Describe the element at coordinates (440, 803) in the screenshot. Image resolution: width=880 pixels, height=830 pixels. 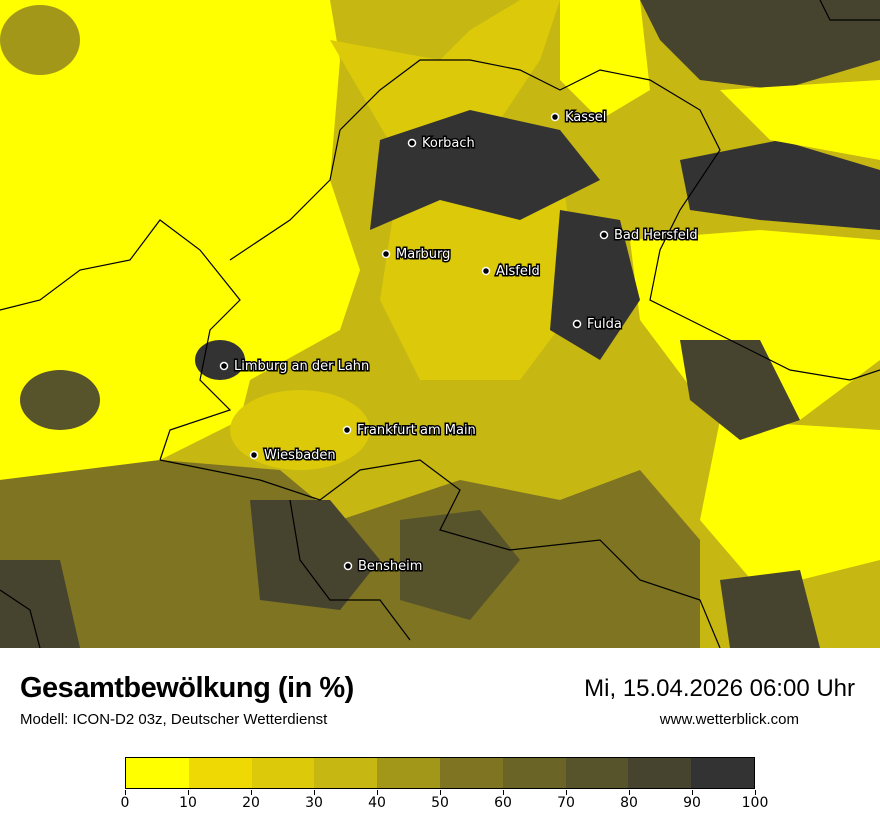
I see `legend-tick-label: 50` at that location.